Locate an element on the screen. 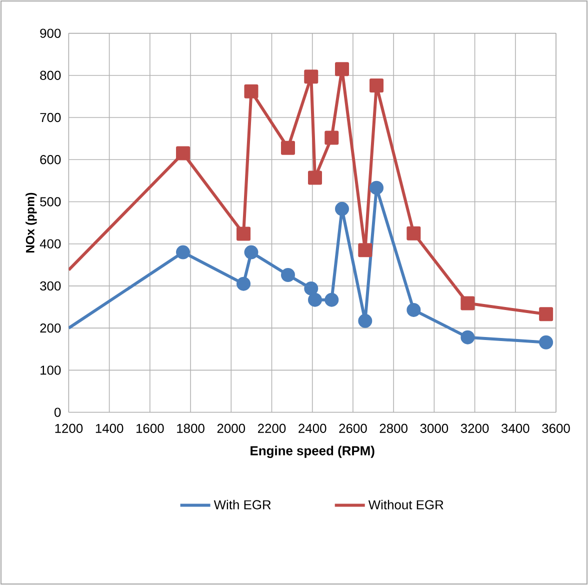 This screenshot has height=585, width=588. x-tick-label: 2200 is located at coordinates (272, 428).